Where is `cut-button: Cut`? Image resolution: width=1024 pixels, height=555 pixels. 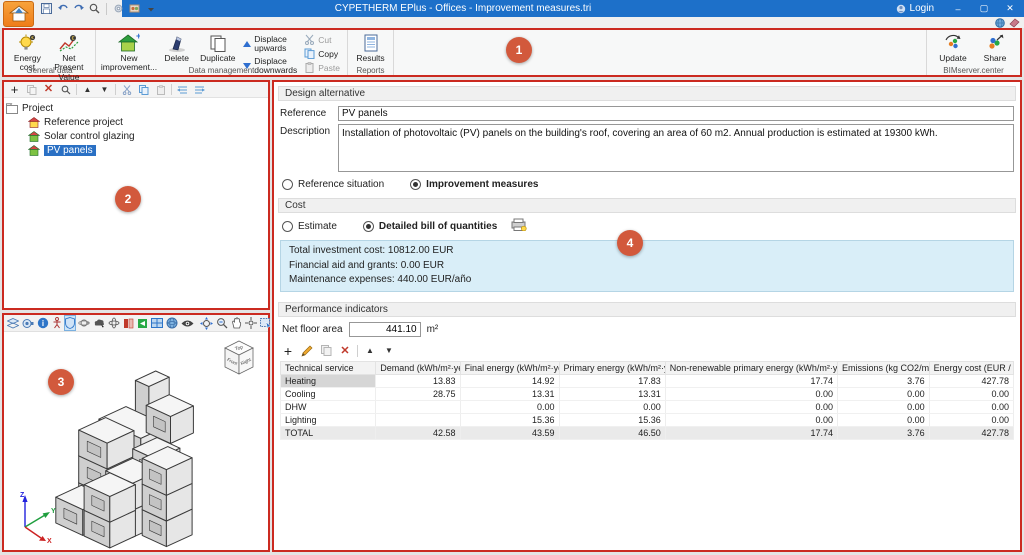
cut-button: Cut is located at coordinates (322, 40).